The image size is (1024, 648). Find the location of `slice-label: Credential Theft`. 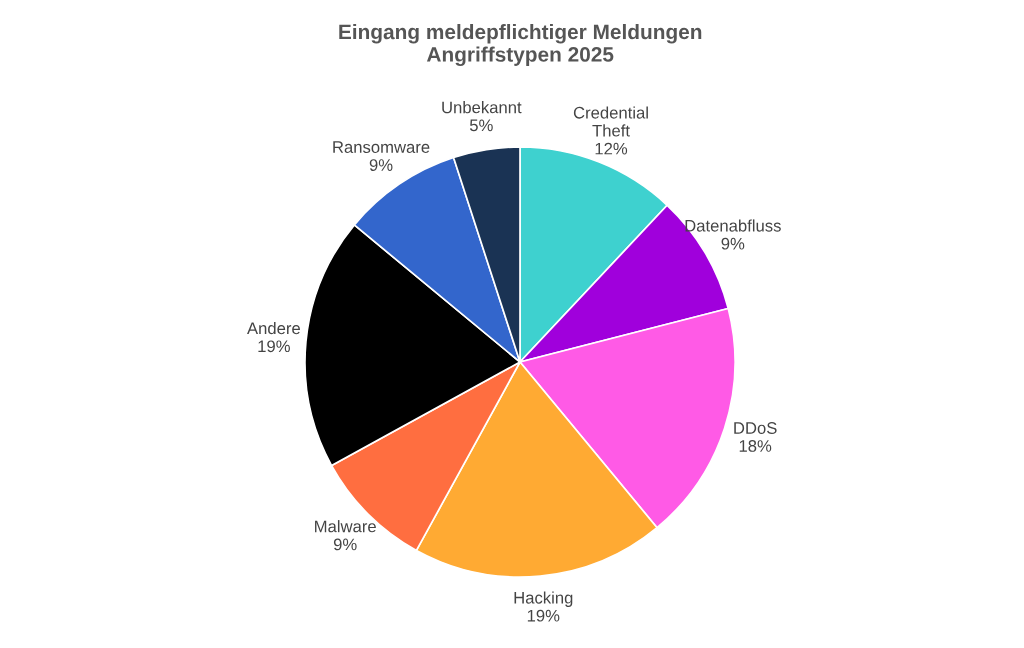

slice-label: Credential Theft is located at coordinates (610, 121).